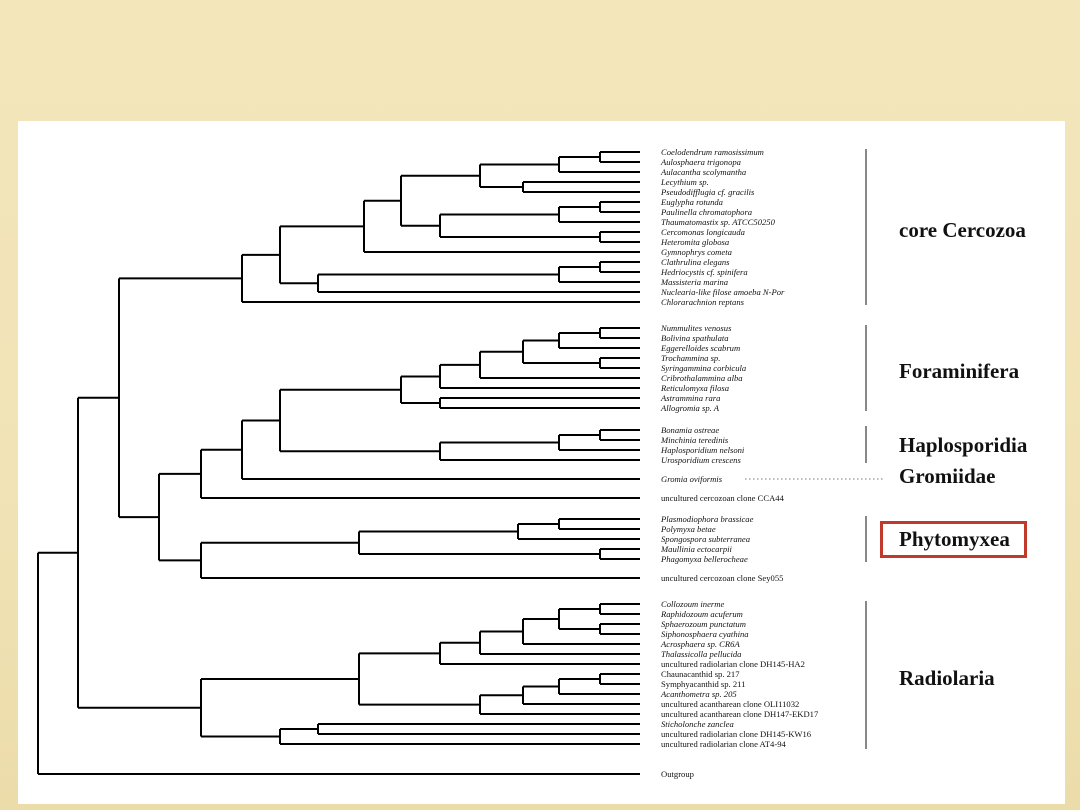 Image resolution: width=1080 pixels, height=810 pixels. I want to click on taxon-label: Coelodendrum ramosissimum, so click(712, 152).